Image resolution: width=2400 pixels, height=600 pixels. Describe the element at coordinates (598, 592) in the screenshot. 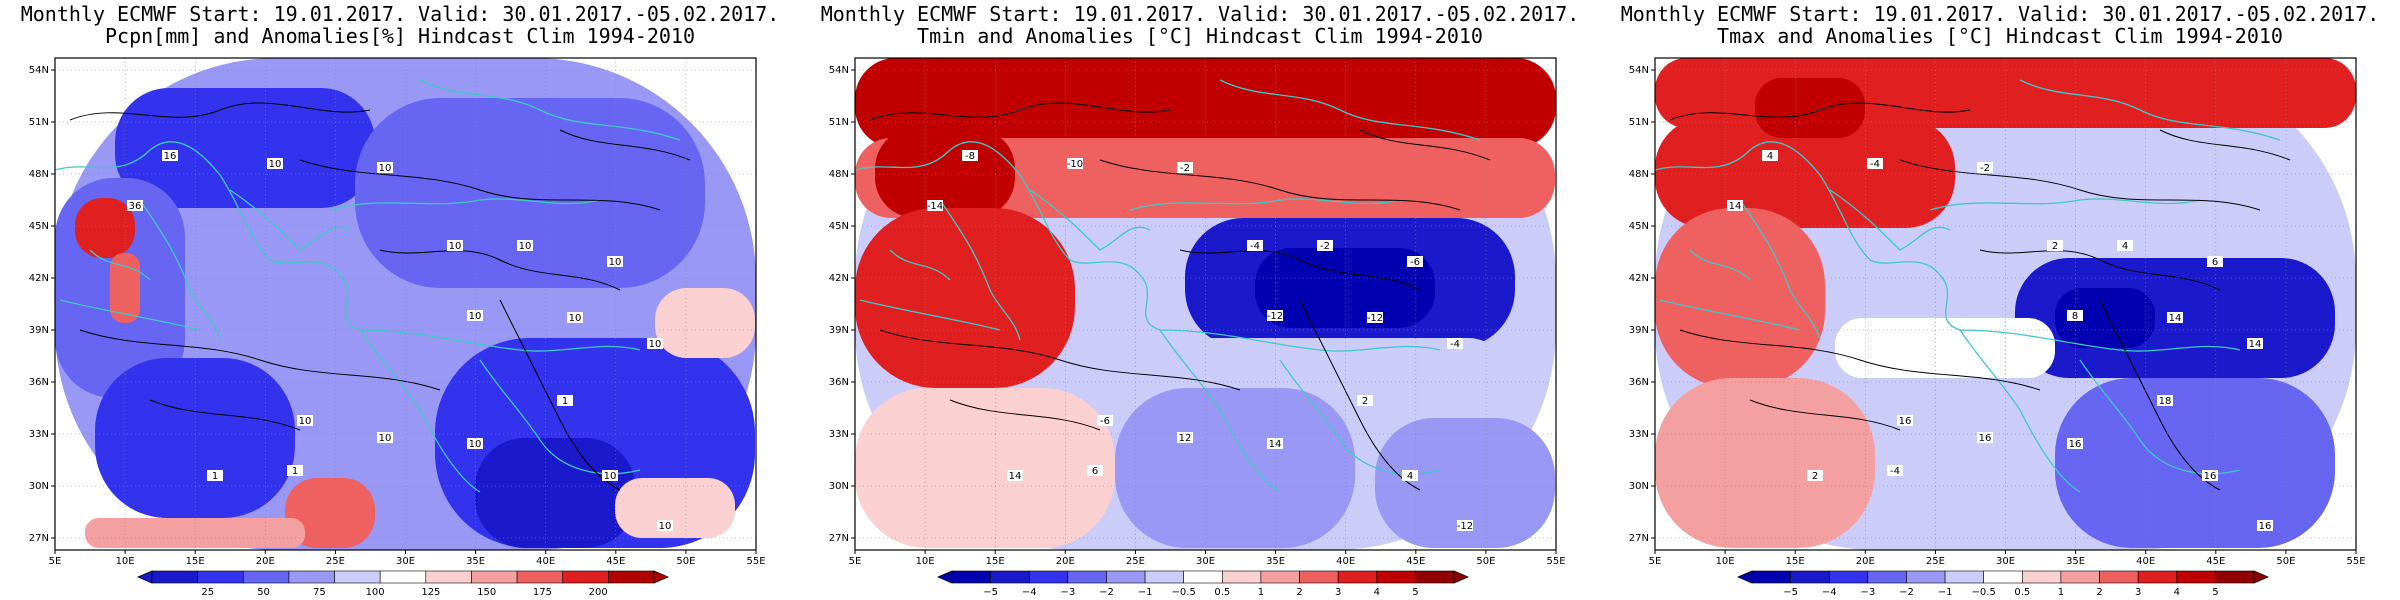

I see `colorbar-label: 200` at that location.